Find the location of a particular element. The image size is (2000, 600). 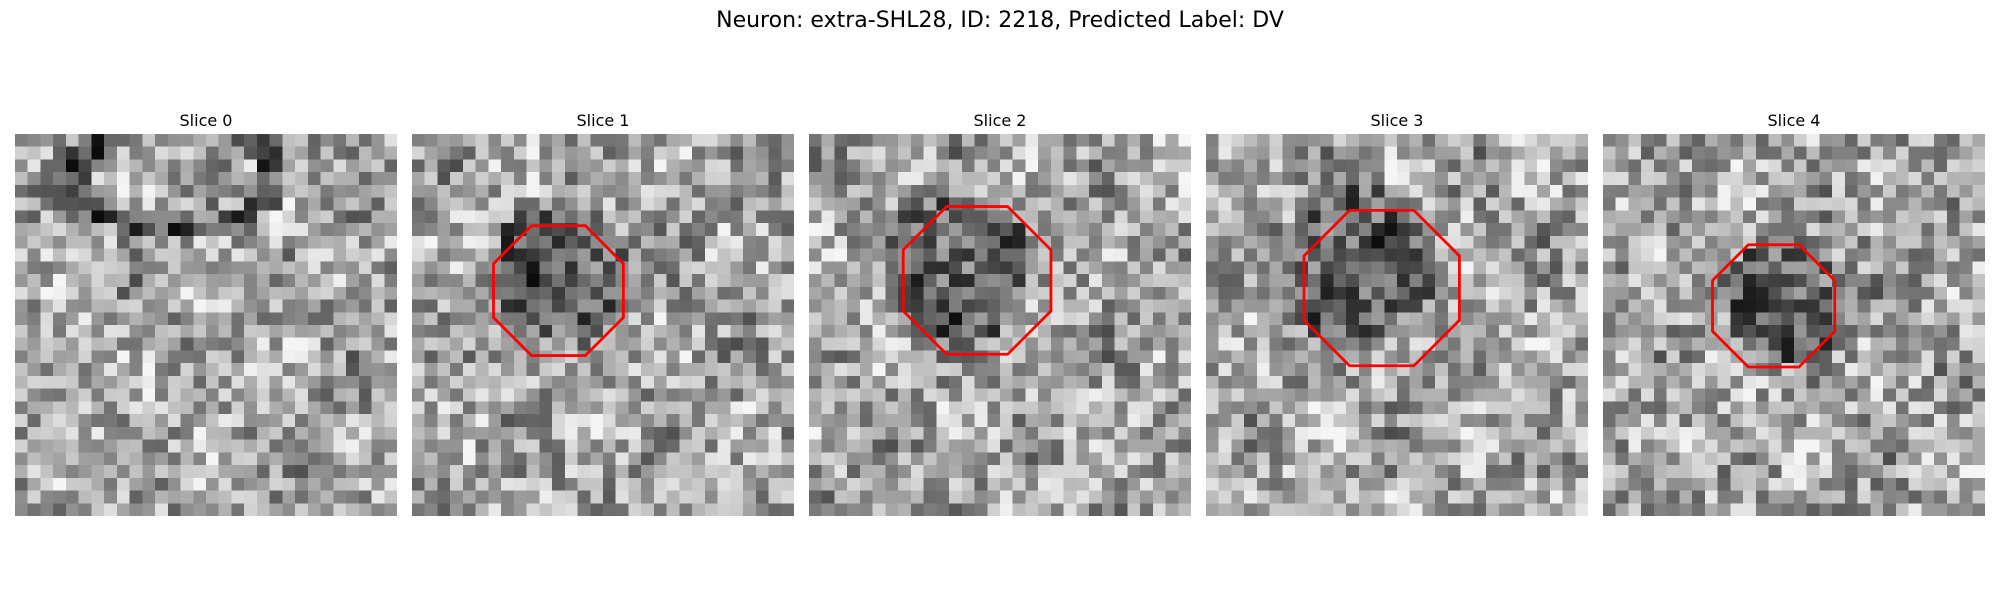

slice-label: Slice 0 is located at coordinates (206, 120).